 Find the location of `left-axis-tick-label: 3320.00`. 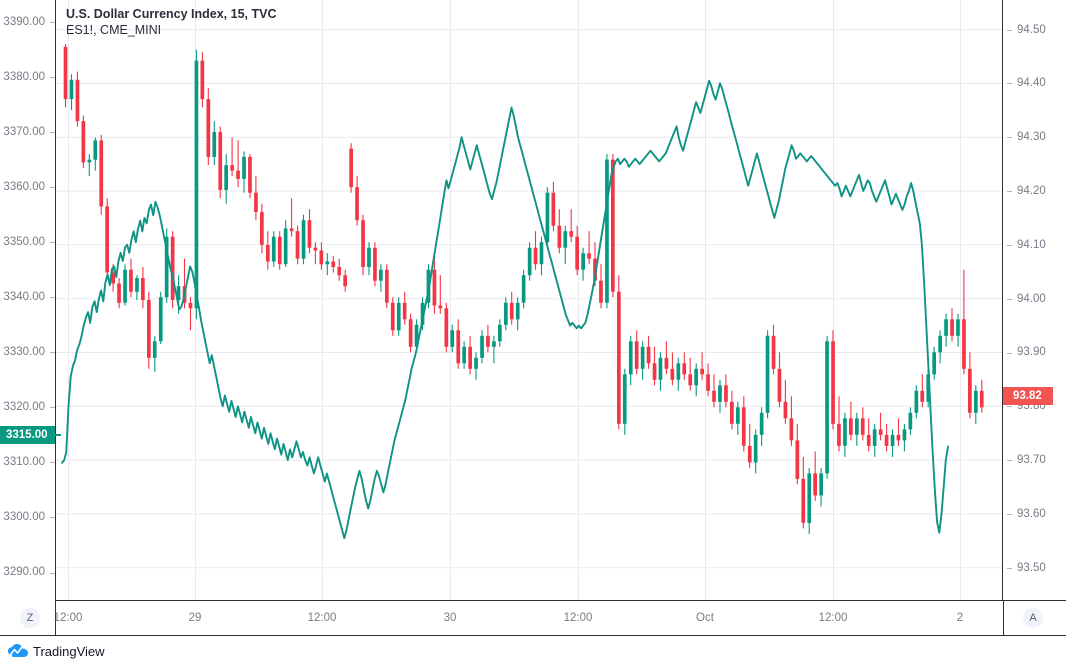

left-axis-tick-label: 3320.00 is located at coordinates (24, 407).